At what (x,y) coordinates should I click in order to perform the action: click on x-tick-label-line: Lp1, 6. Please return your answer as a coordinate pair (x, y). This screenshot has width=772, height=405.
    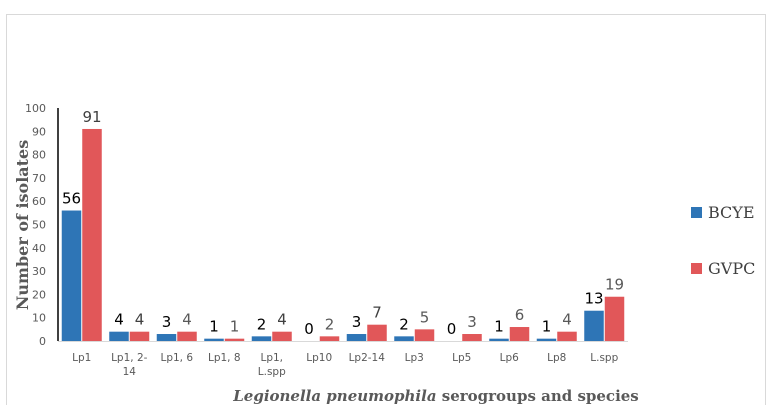
    Looking at the image, I should click on (176, 358).